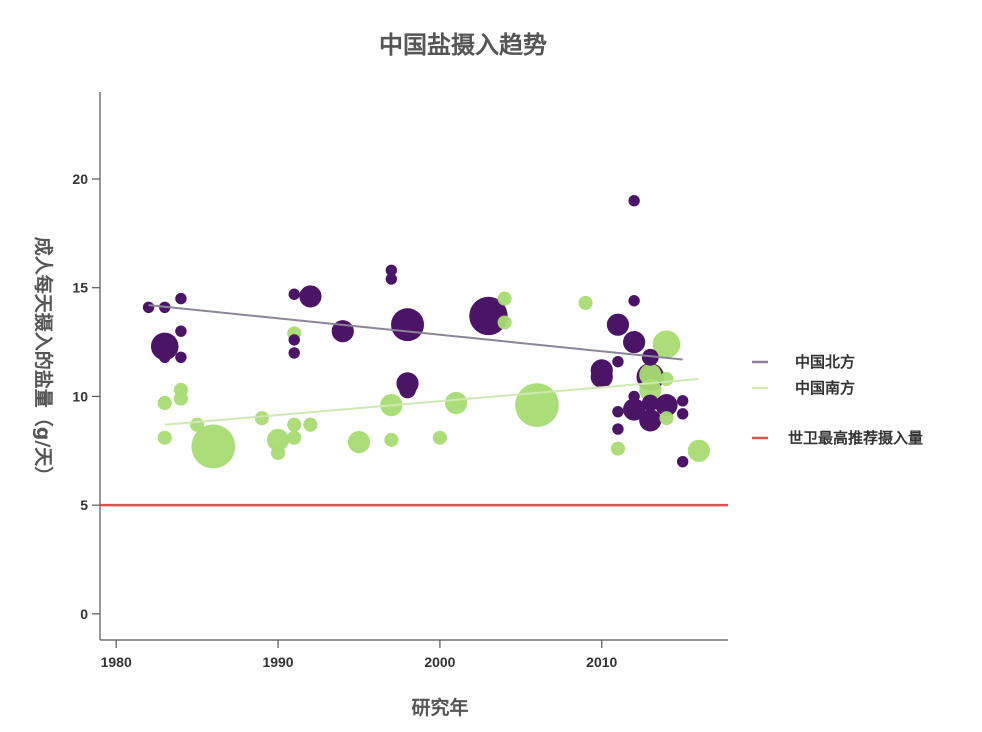 This screenshot has width=982, height=732. I want to click on x-tick-label: 1990, so click(277, 662).